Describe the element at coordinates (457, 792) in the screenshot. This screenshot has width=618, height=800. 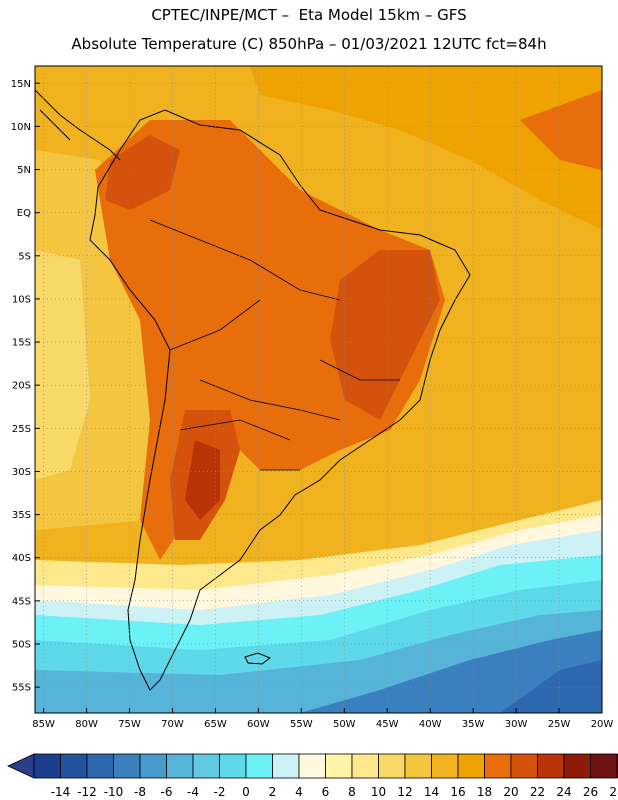
I see `colorbar-label: 16` at that location.